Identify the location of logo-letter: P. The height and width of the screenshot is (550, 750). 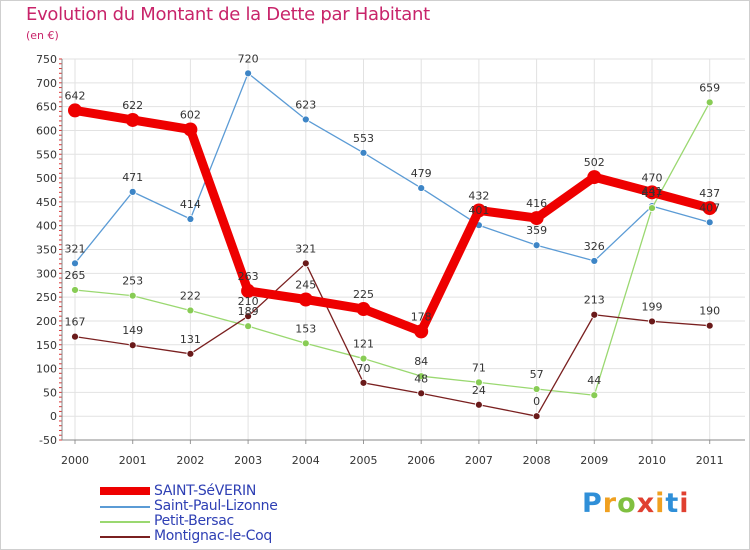
(592, 503).